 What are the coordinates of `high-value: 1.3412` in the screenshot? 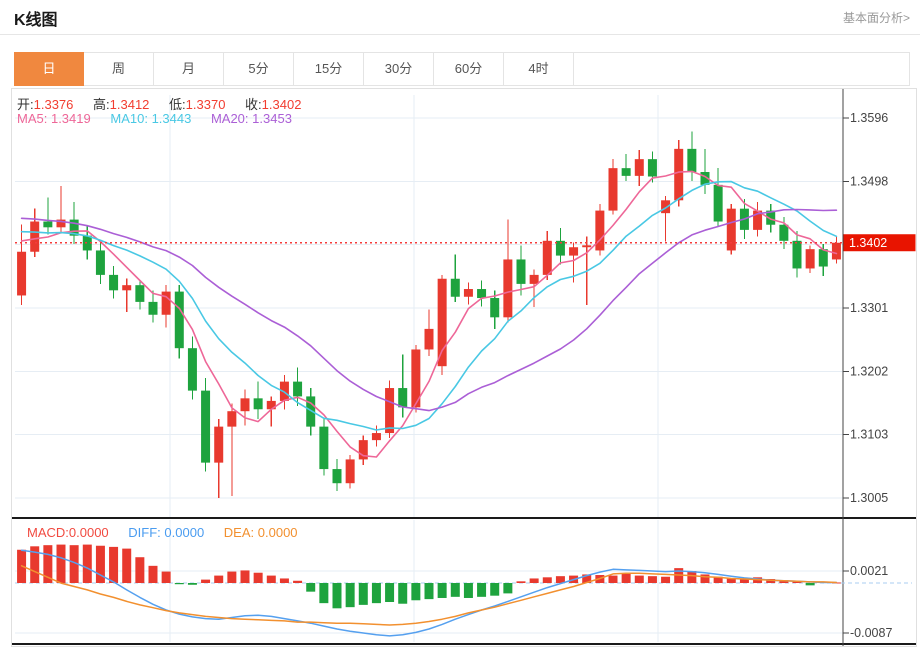 It's located at (129, 104).